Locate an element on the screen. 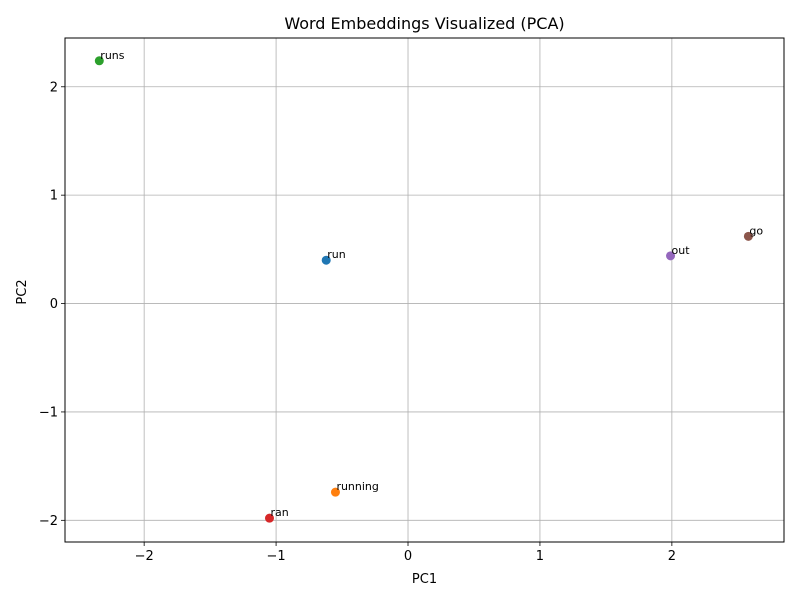 The height and width of the screenshot is (600, 800). y-tick-label: 2 is located at coordinates (54, 87).